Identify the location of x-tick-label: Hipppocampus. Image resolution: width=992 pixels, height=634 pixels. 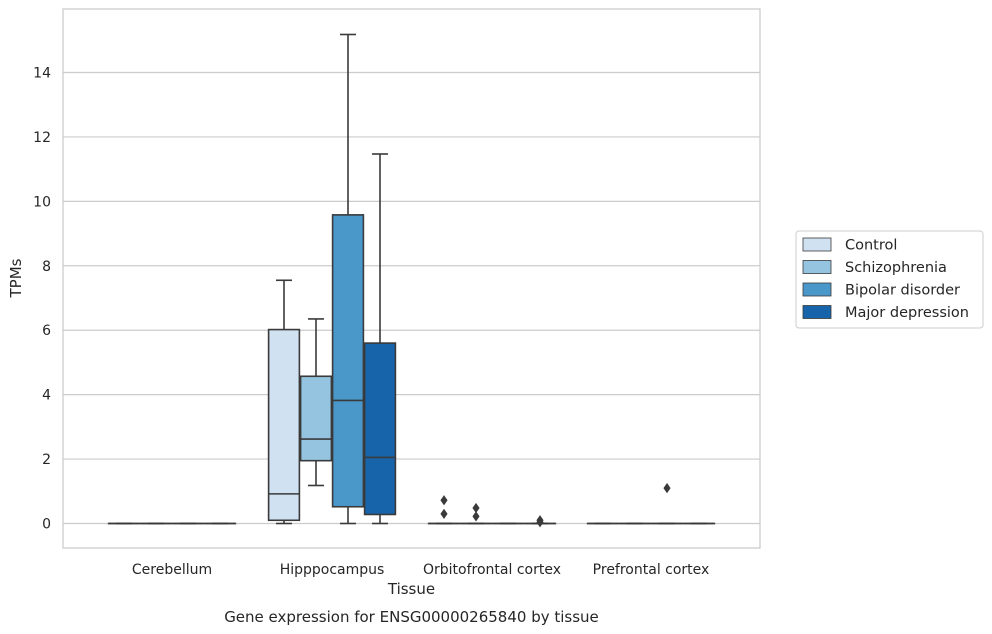
(332, 570).